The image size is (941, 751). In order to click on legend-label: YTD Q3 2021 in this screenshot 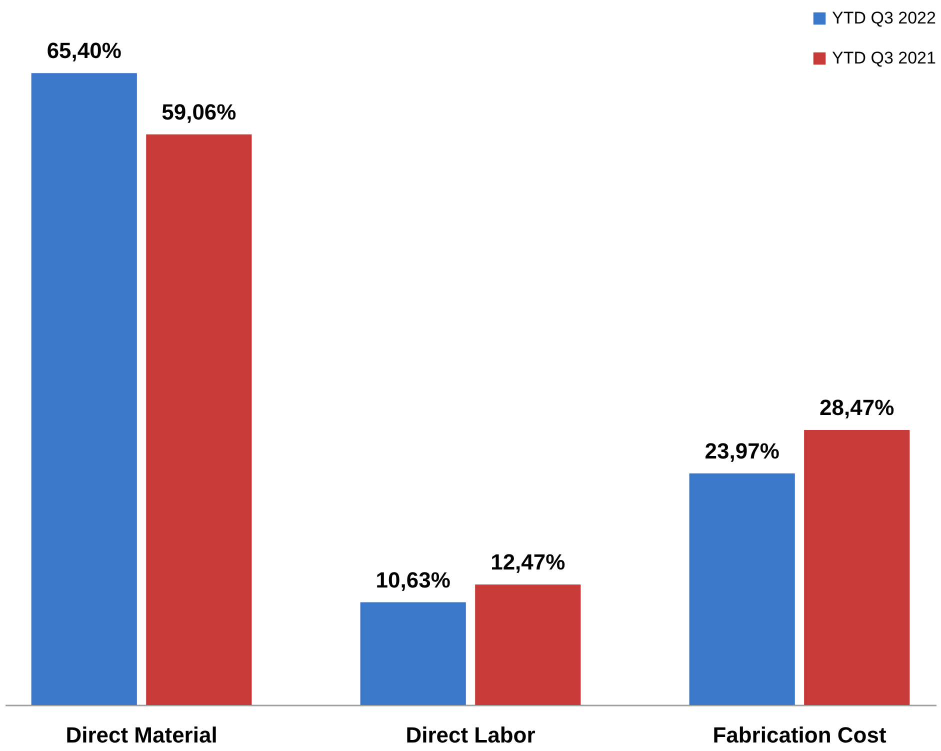, I will do `click(884, 58)`.